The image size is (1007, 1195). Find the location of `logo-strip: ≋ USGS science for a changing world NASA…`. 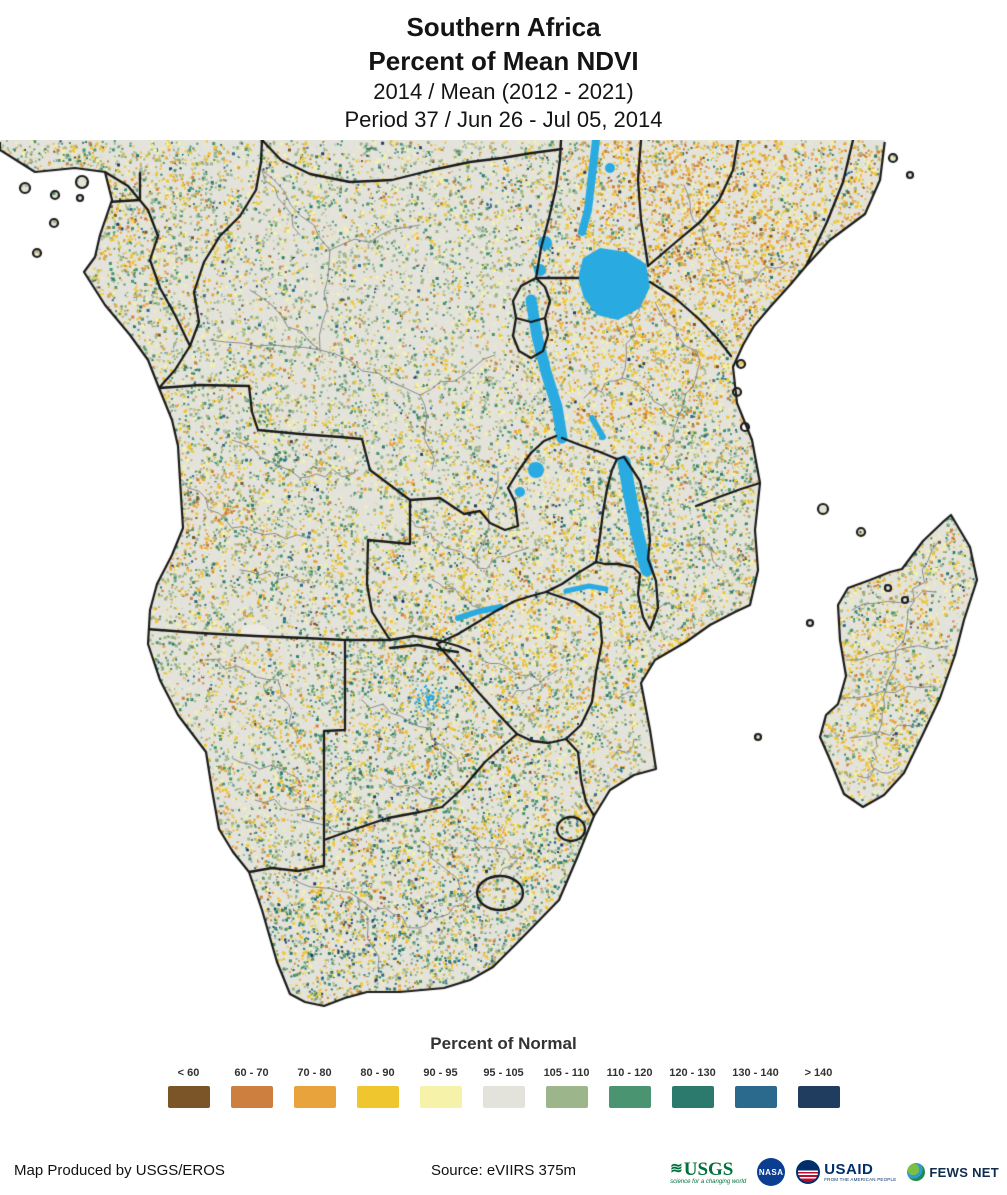

logo-strip: ≋ USGS science for a changing world NASA… is located at coordinates (834, 1172).